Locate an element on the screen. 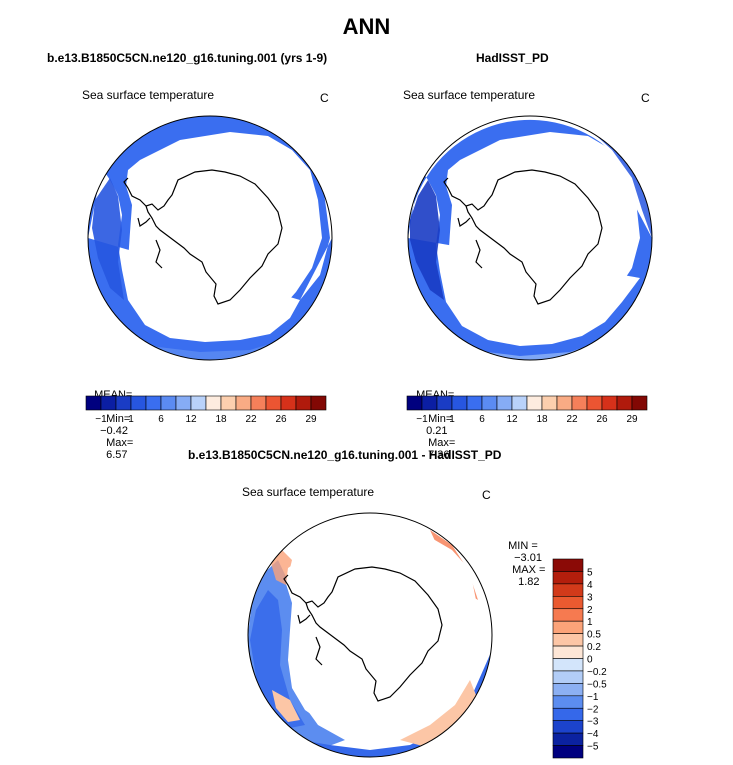 Image resolution: width=733 pixels, height=765 pixels. map-2-cold-band is located at coordinates (427, 240).